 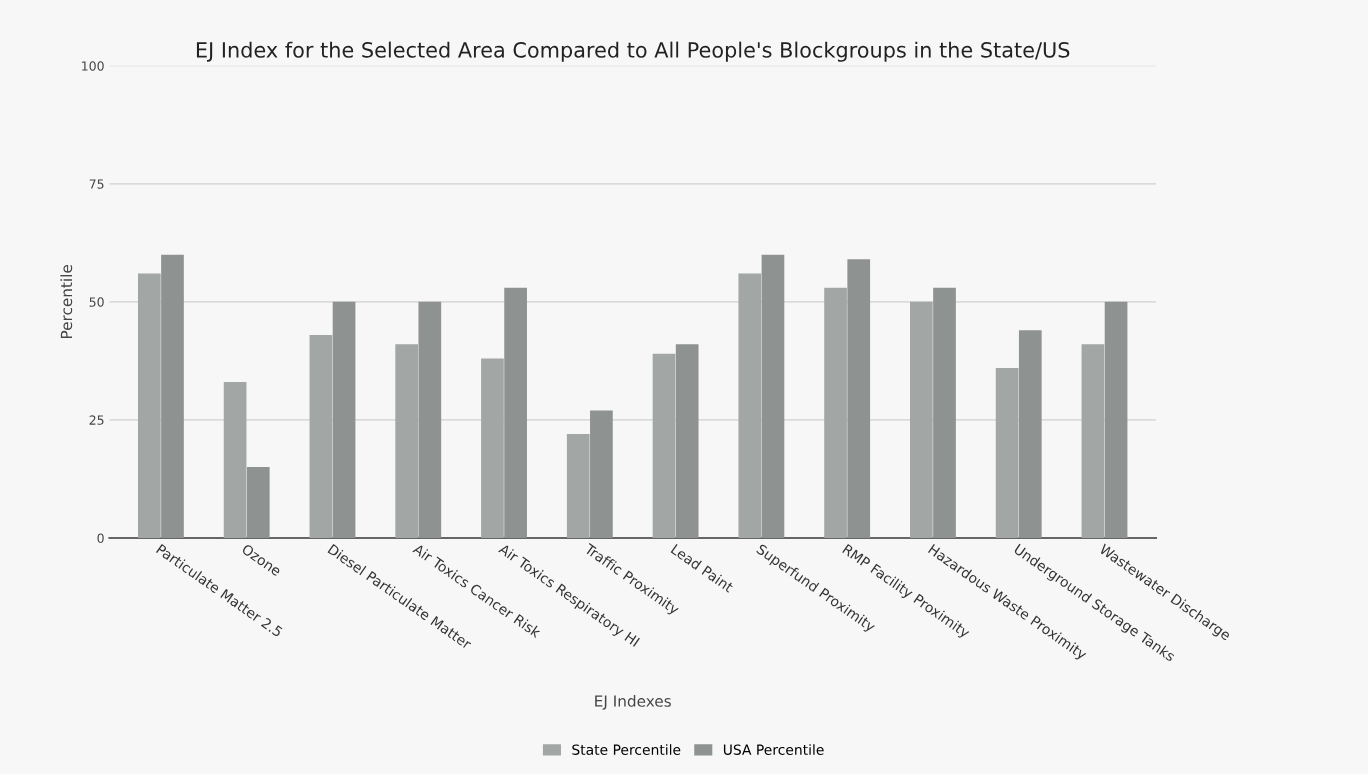 What do you see at coordinates (96, 184) in the screenshot?
I see `y-tick-label: 75` at bounding box center [96, 184].